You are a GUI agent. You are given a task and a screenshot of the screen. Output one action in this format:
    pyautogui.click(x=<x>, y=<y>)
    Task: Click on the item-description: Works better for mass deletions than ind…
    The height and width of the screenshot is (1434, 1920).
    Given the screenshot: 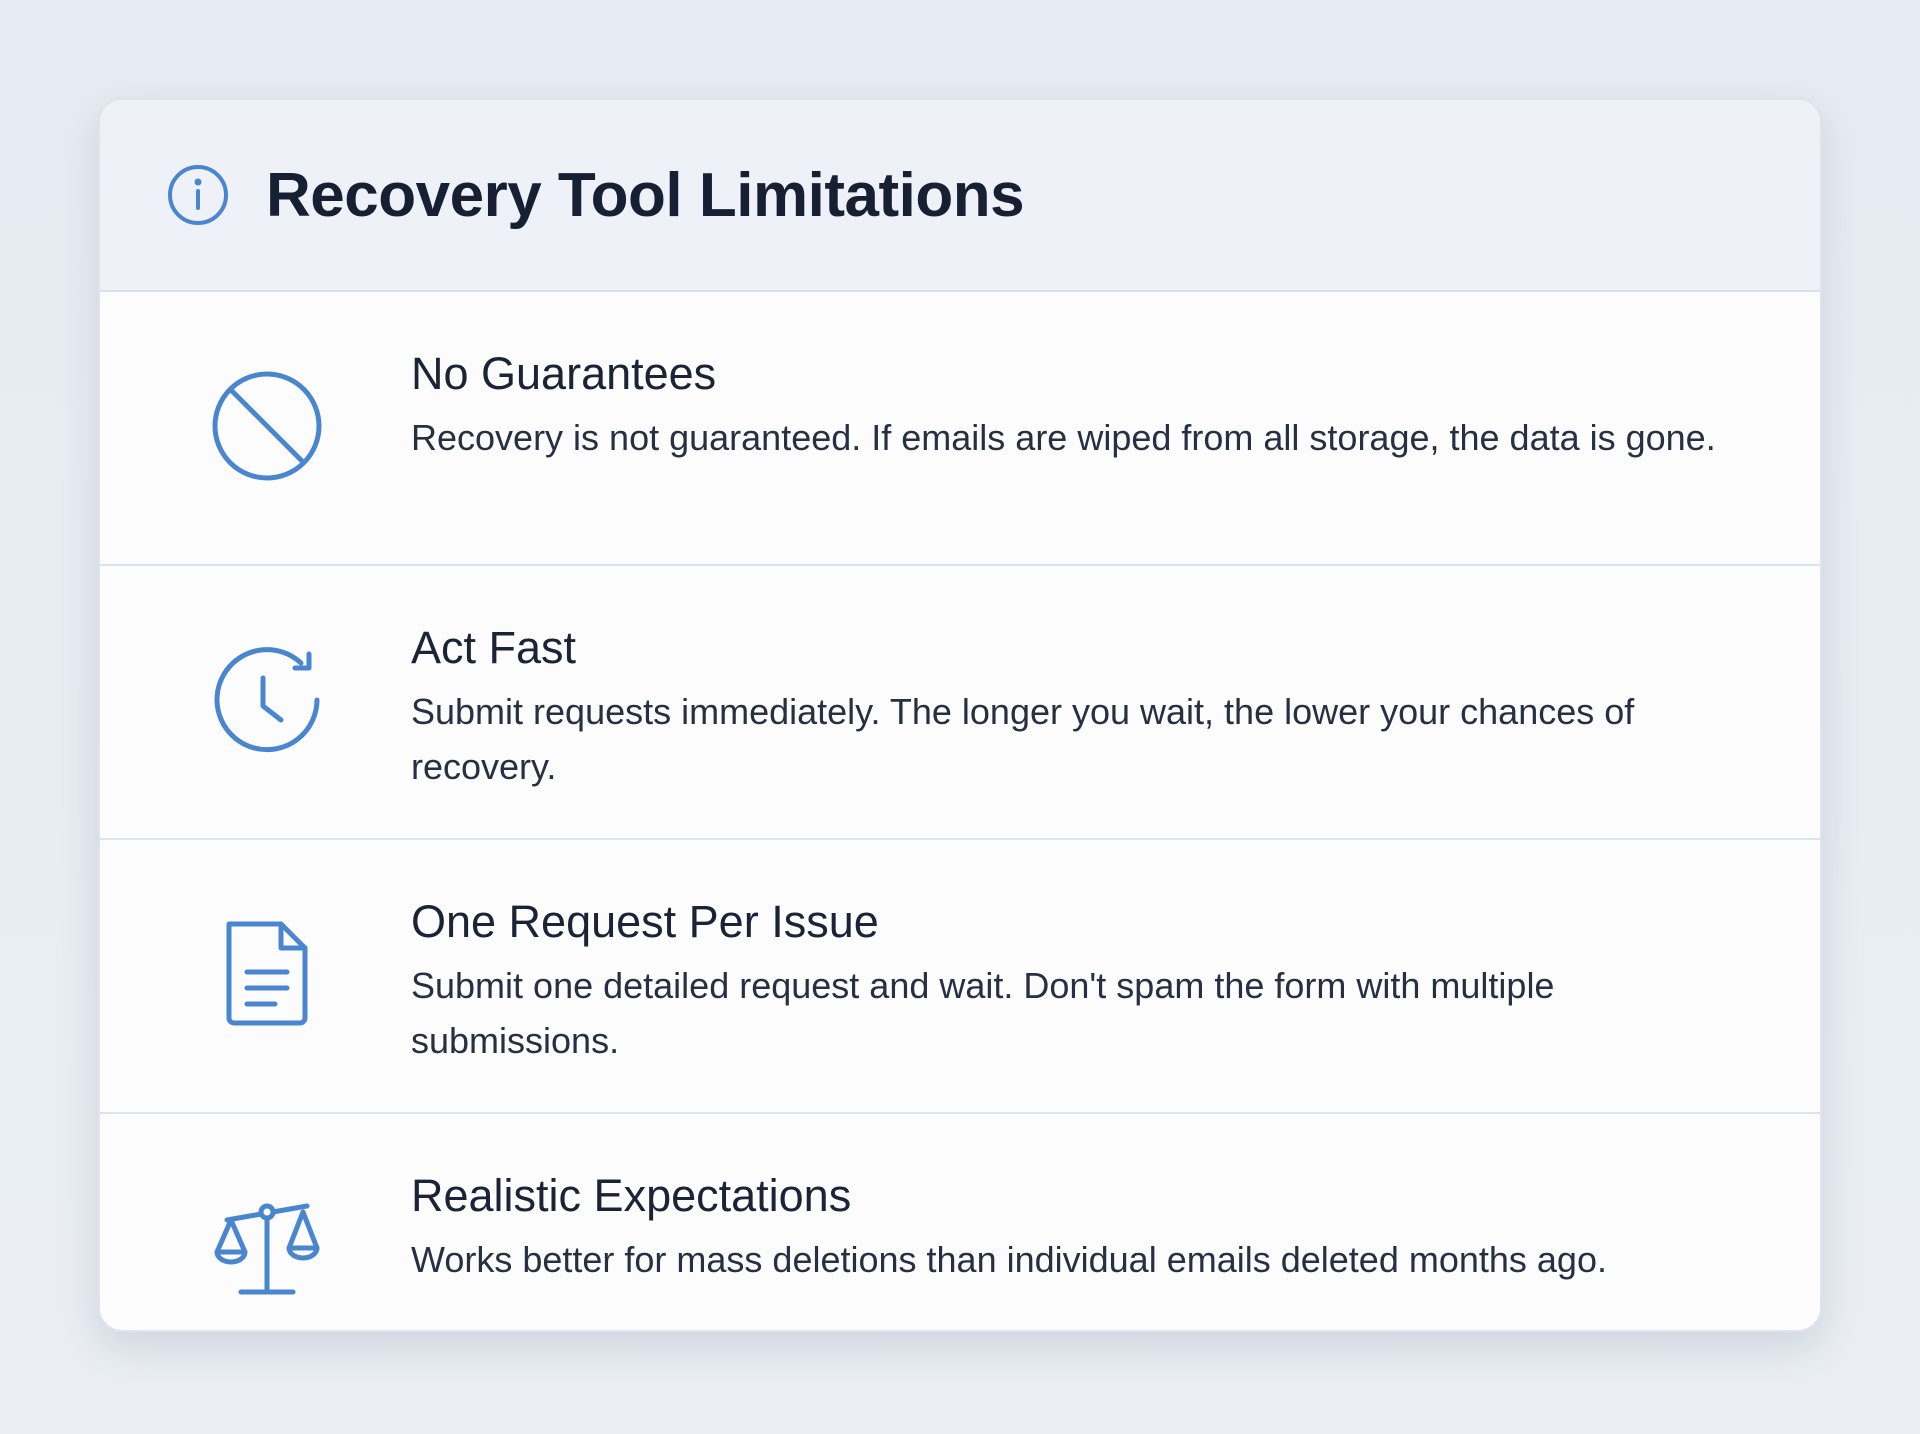 What is the action you would take?
    pyautogui.click(x=1009, y=1259)
    